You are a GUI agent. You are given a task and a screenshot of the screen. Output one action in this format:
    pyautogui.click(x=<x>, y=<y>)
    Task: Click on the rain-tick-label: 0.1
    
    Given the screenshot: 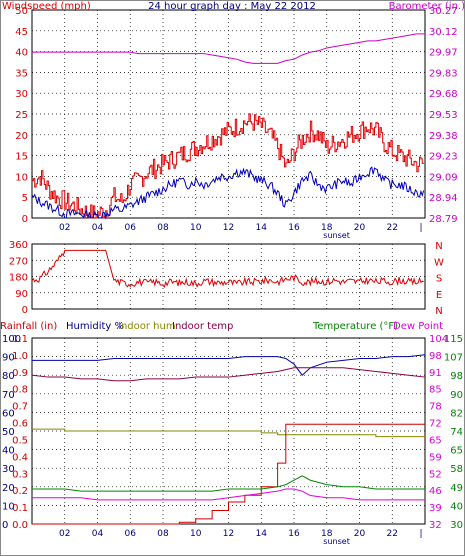 What is the action you would take?
    pyautogui.click(x=20, y=508)
    